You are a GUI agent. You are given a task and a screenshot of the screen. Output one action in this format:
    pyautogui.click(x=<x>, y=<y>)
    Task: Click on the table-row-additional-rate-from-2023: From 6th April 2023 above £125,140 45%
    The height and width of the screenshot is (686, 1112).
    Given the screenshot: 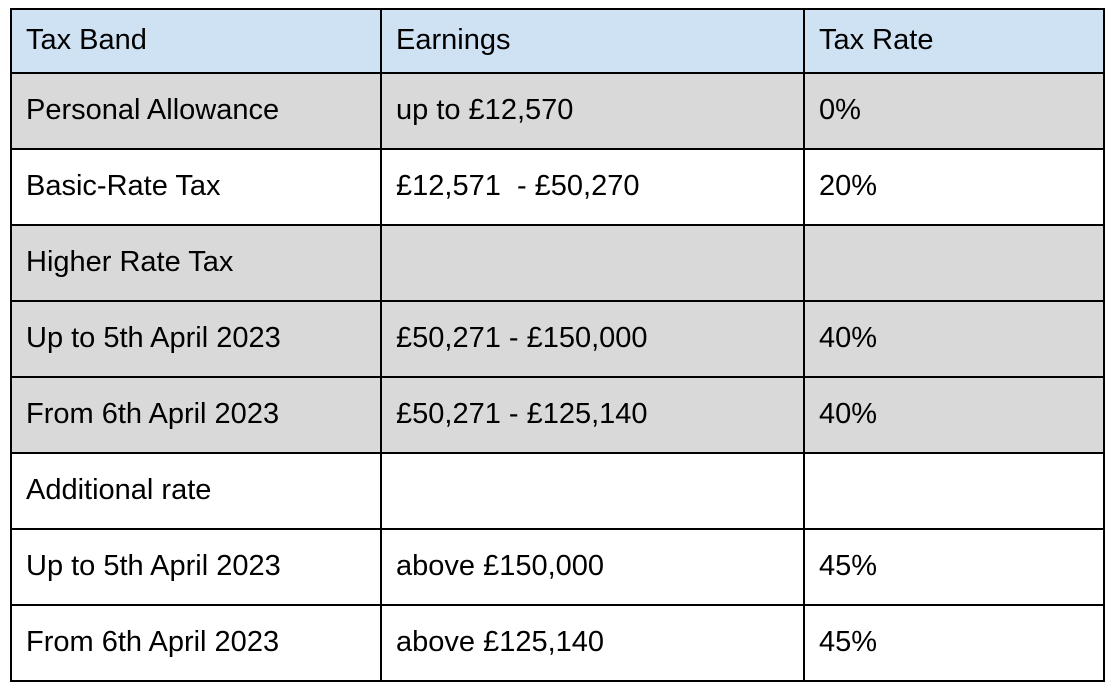 What is the action you would take?
    pyautogui.click(x=557, y=643)
    